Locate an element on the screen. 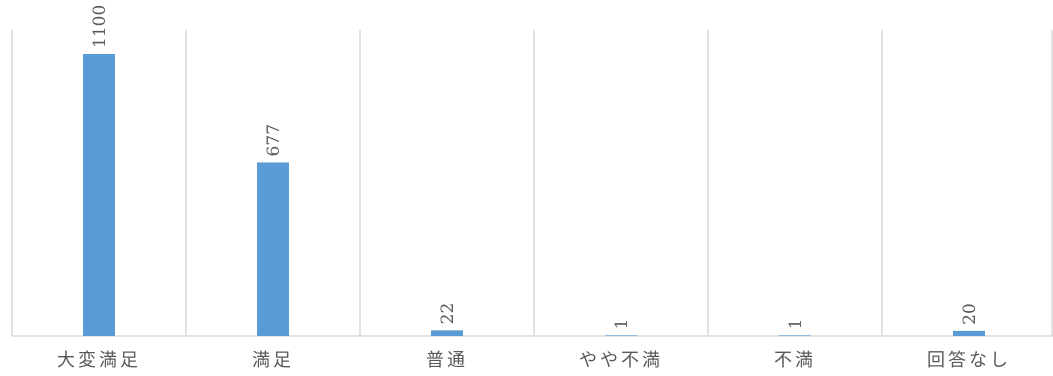 This screenshot has width=1053, height=376. data-label-2: 677 is located at coordinates (274, 140).